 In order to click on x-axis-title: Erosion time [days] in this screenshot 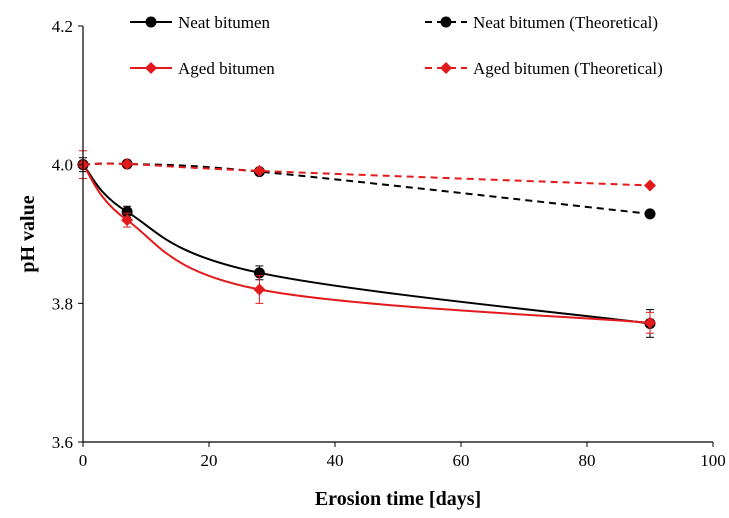, I will do `click(398, 499)`.